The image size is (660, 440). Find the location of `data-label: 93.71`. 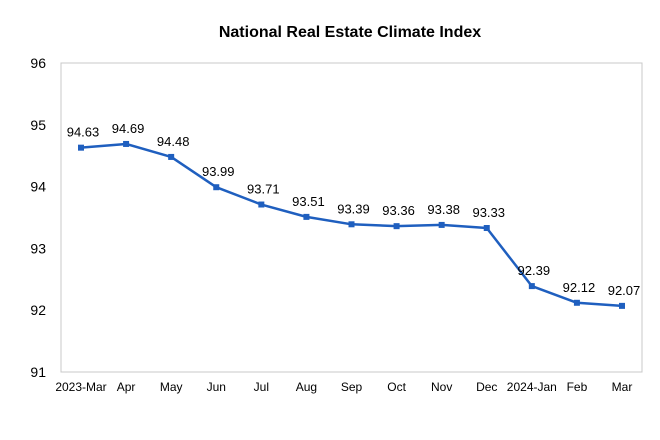

data-label: 93.71 is located at coordinates (263, 189).